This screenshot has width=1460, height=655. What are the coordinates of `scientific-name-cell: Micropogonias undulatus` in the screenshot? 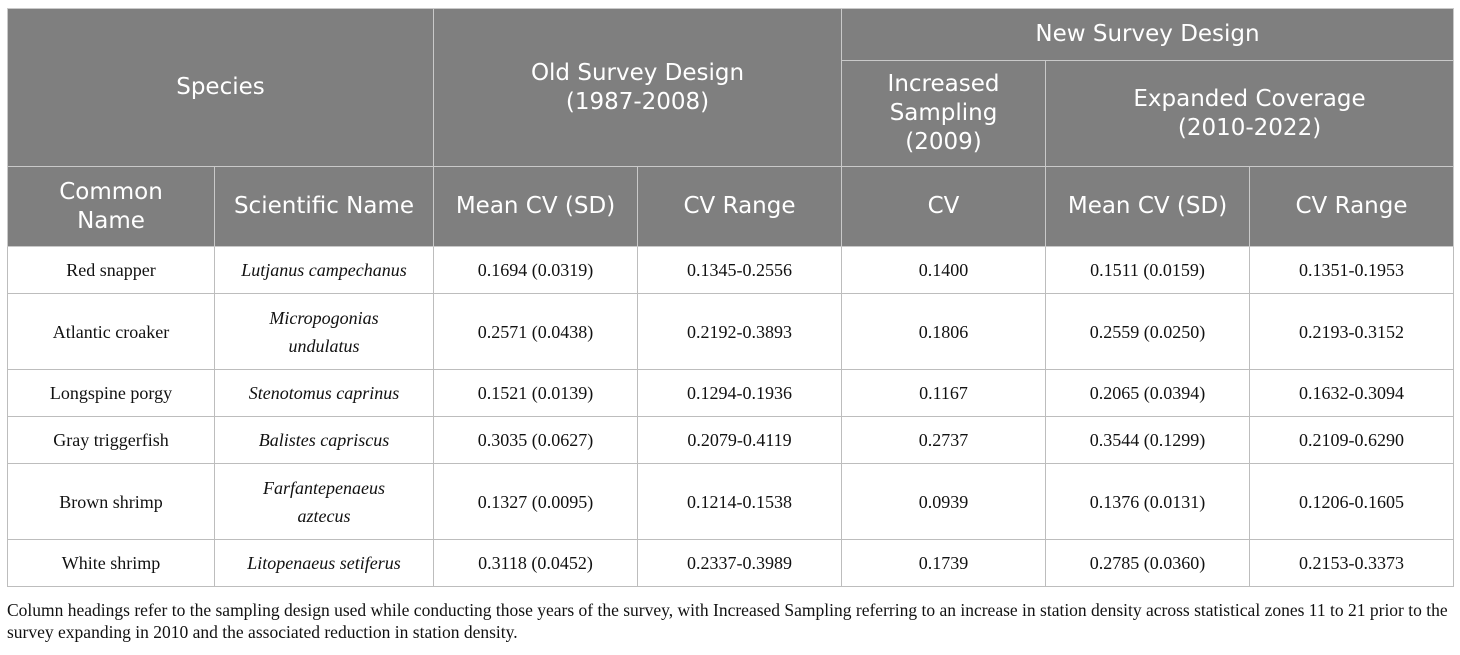 It's located at (324, 331).